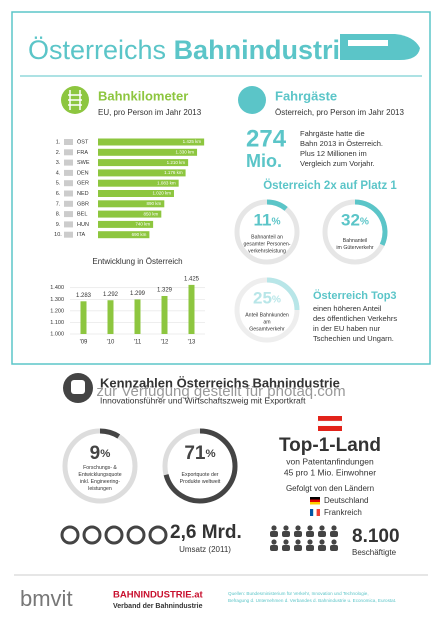  Describe the element at coordinates (75, 100) in the screenshot. I see `rail-icon-lines` at that location.